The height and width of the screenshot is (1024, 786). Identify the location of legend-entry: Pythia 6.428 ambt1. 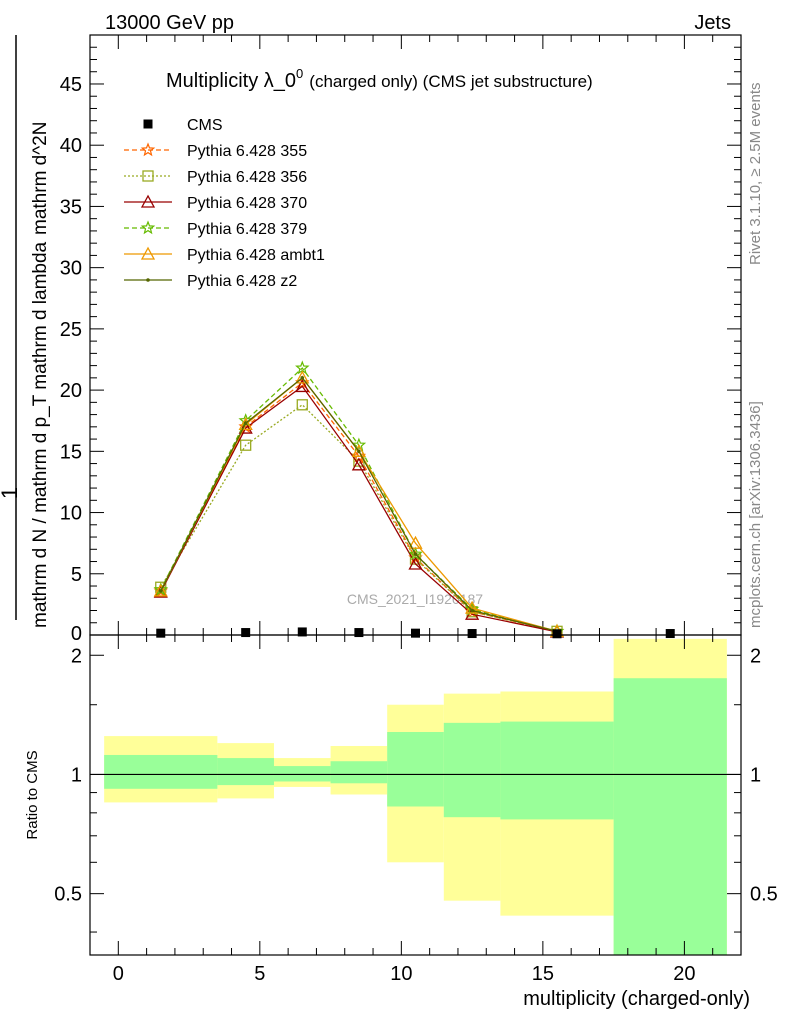
(224, 255).